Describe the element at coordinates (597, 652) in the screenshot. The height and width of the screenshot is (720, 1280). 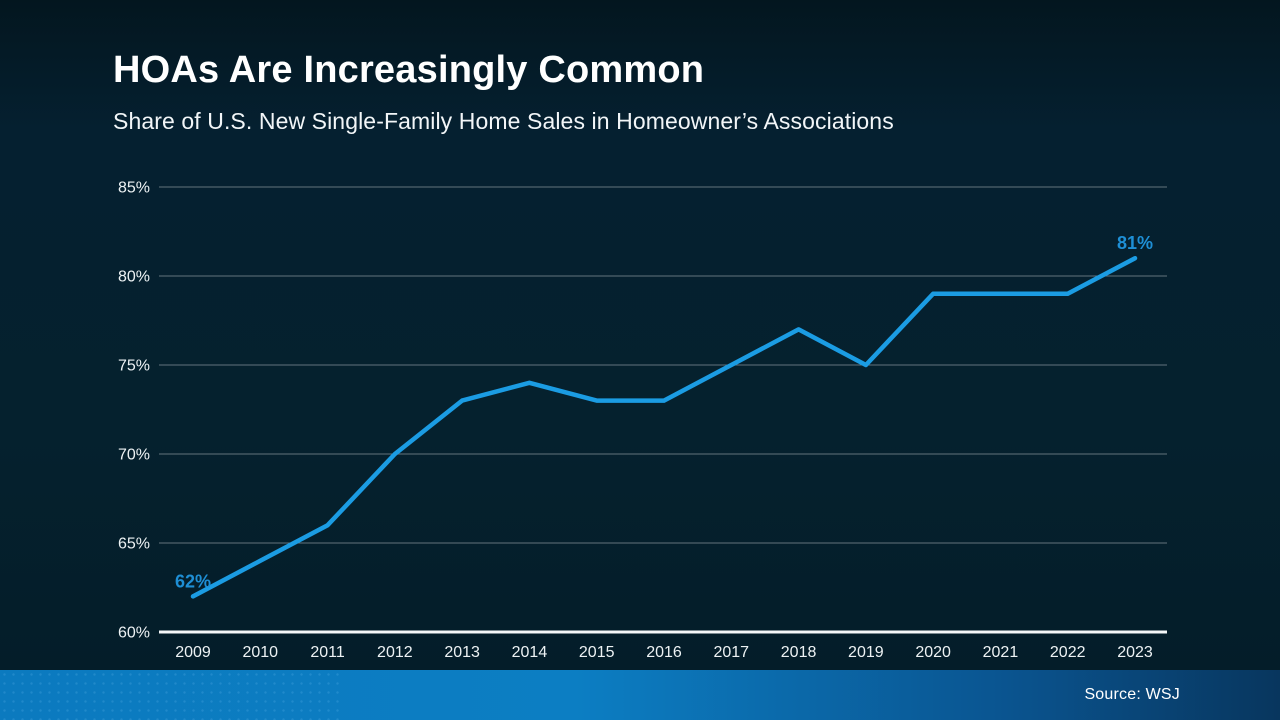
I see `x-tick-label: 2015` at that location.